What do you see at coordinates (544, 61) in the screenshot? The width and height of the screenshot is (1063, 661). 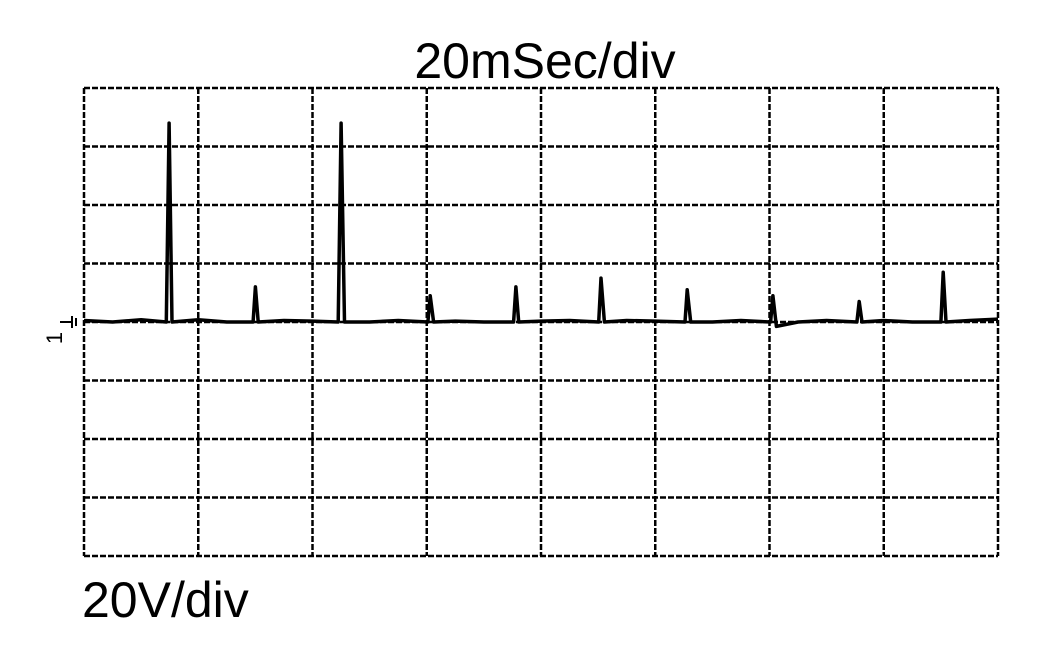 I see `chart-title: 20mSec/div` at bounding box center [544, 61].